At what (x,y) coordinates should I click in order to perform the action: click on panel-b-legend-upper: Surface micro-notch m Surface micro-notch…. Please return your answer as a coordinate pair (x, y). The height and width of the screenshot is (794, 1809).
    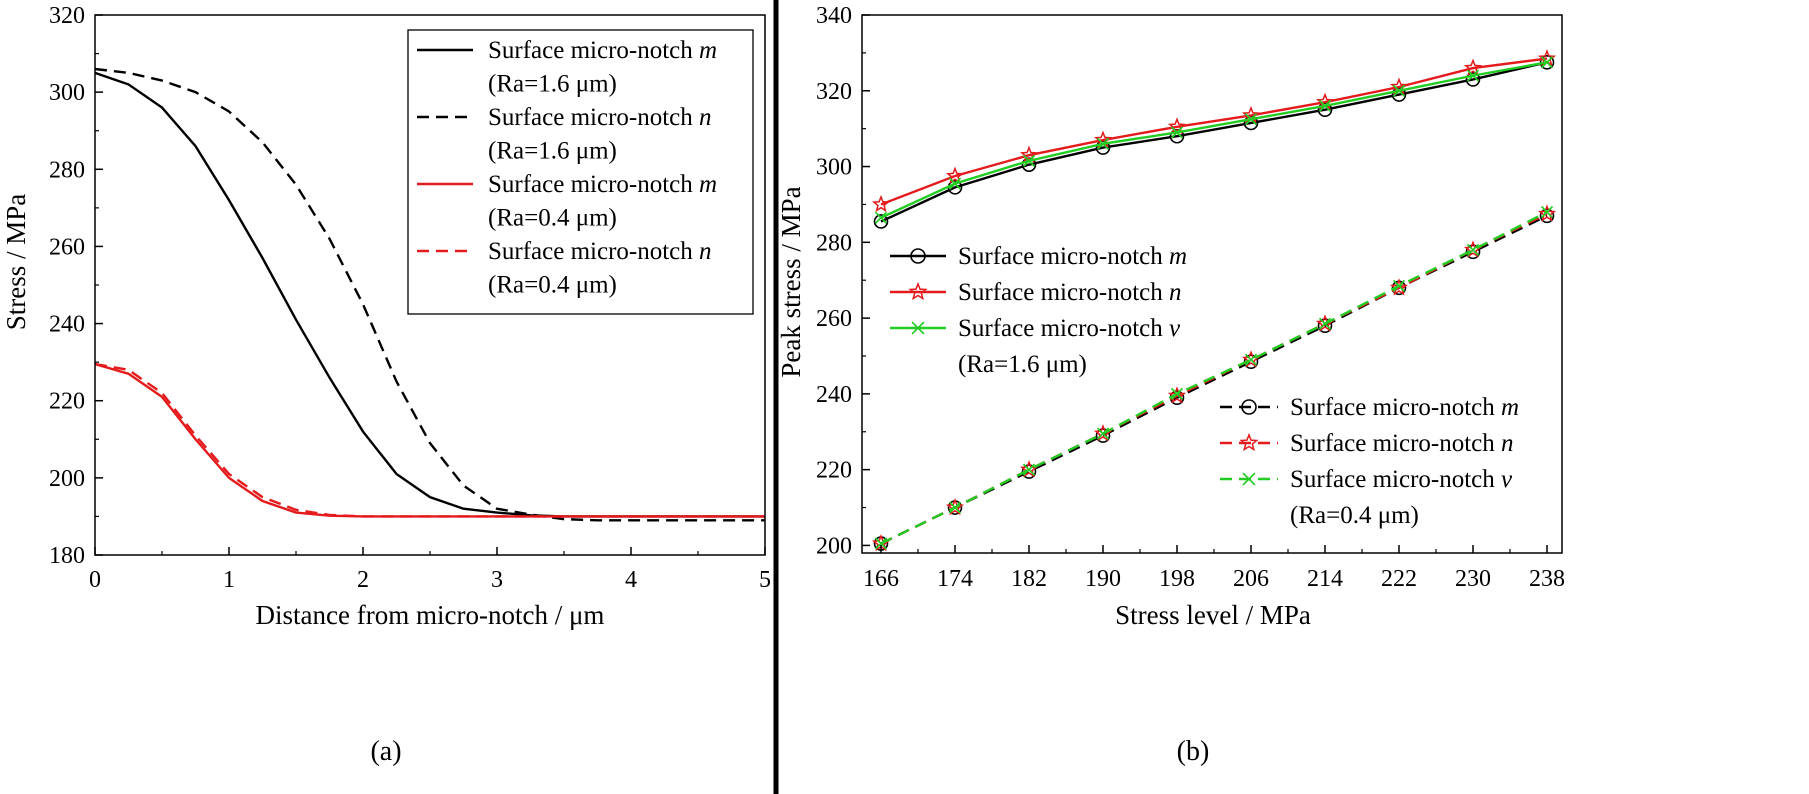
    Looking at the image, I should click on (1038, 310).